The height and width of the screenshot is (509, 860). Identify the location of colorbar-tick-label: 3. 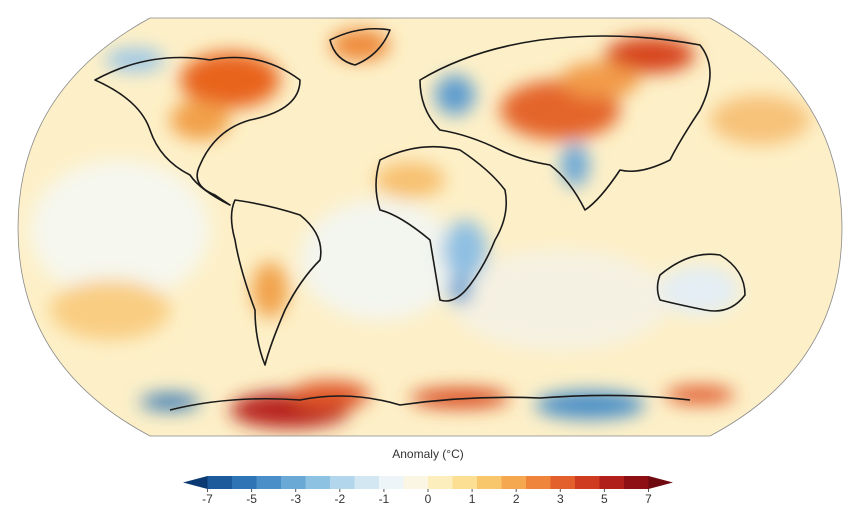
(560, 498).